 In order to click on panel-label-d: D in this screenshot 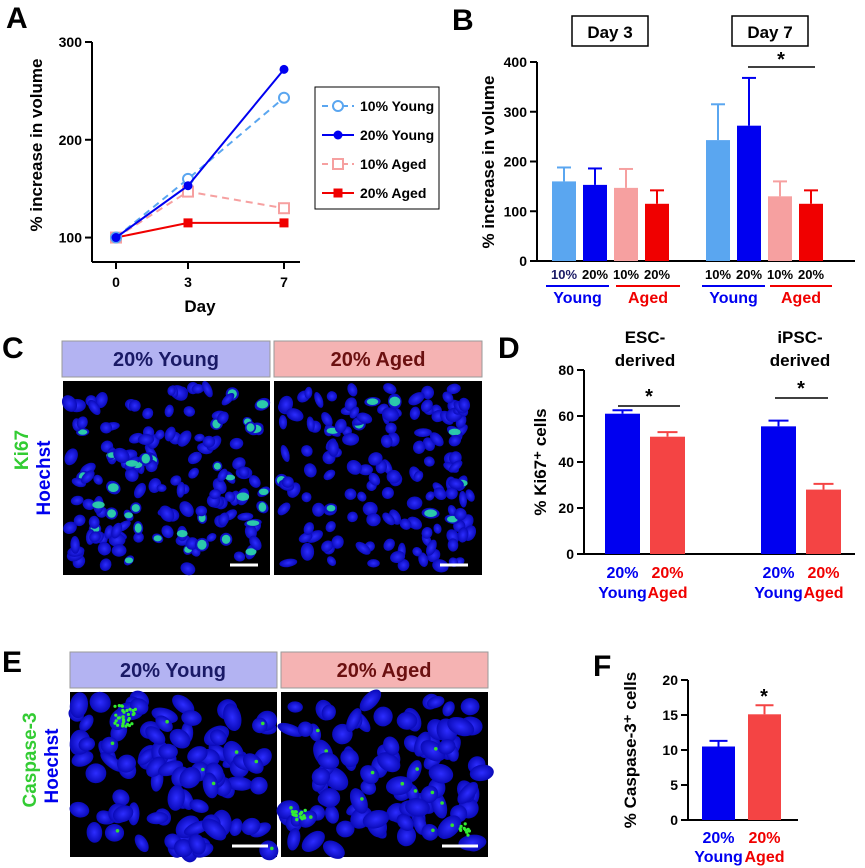, I will do `click(509, 348)`.